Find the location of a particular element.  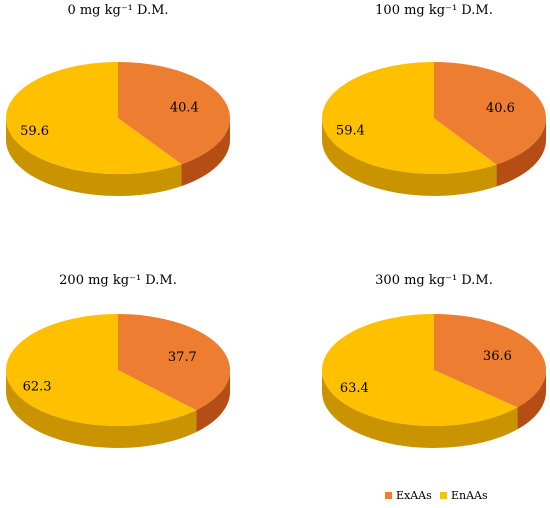

chart-title: 0 mg kg⁻¹ D.M. is located at coordinates (117, 10).